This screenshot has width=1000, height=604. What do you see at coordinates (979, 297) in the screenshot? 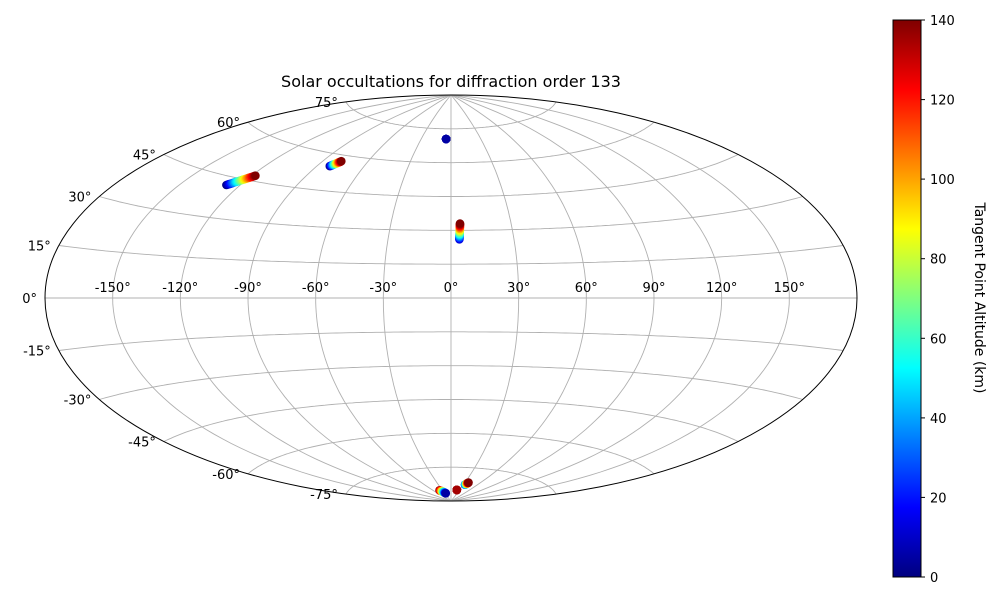
I see `colorbar-label: Tangent Point Altitude (km)` at bounding box center [979, 297].